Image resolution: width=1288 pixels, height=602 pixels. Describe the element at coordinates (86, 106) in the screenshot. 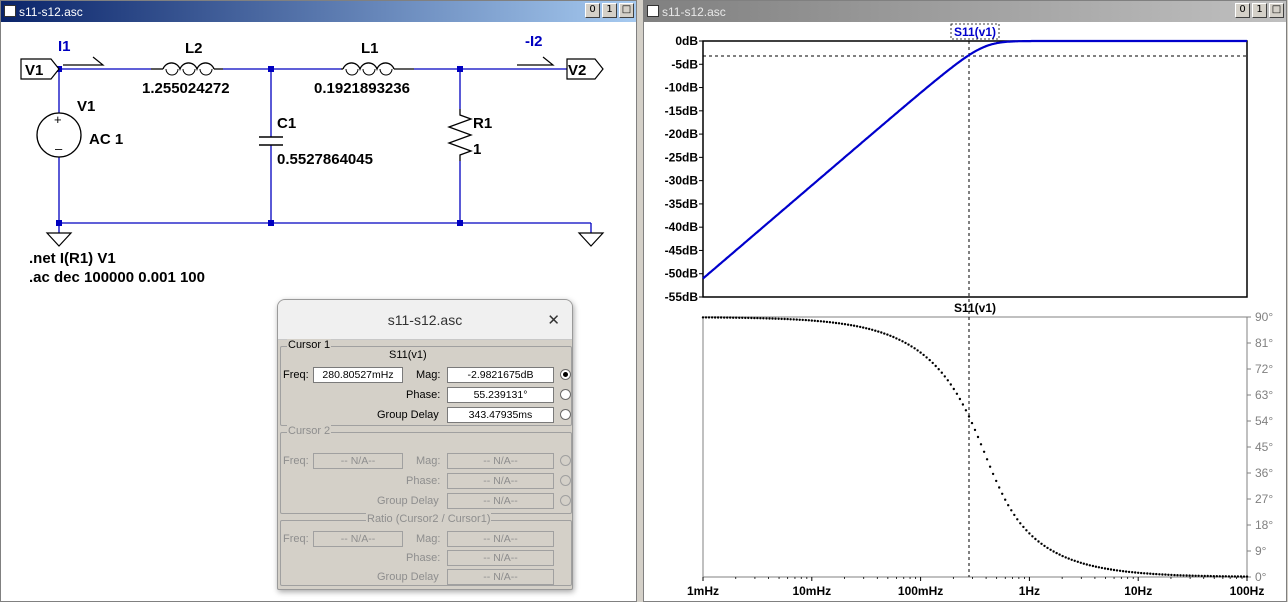

I see `source-v1-name: V1` at that location.